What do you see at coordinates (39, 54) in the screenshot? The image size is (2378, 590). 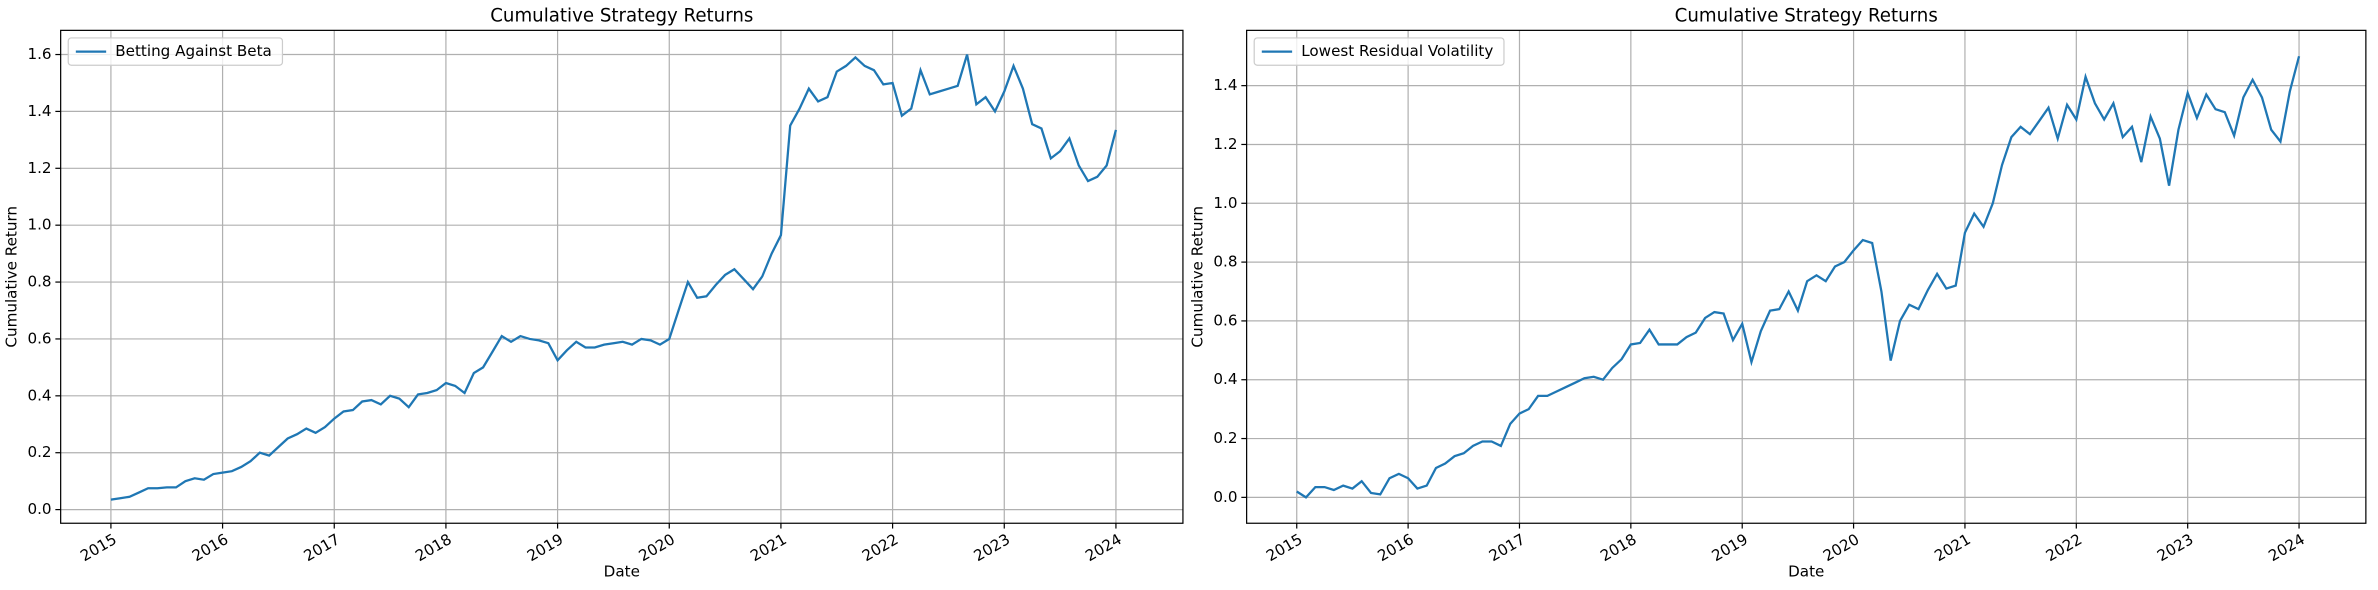 I see `y-tick-label: 1.6` at bounding box center [39, 54].